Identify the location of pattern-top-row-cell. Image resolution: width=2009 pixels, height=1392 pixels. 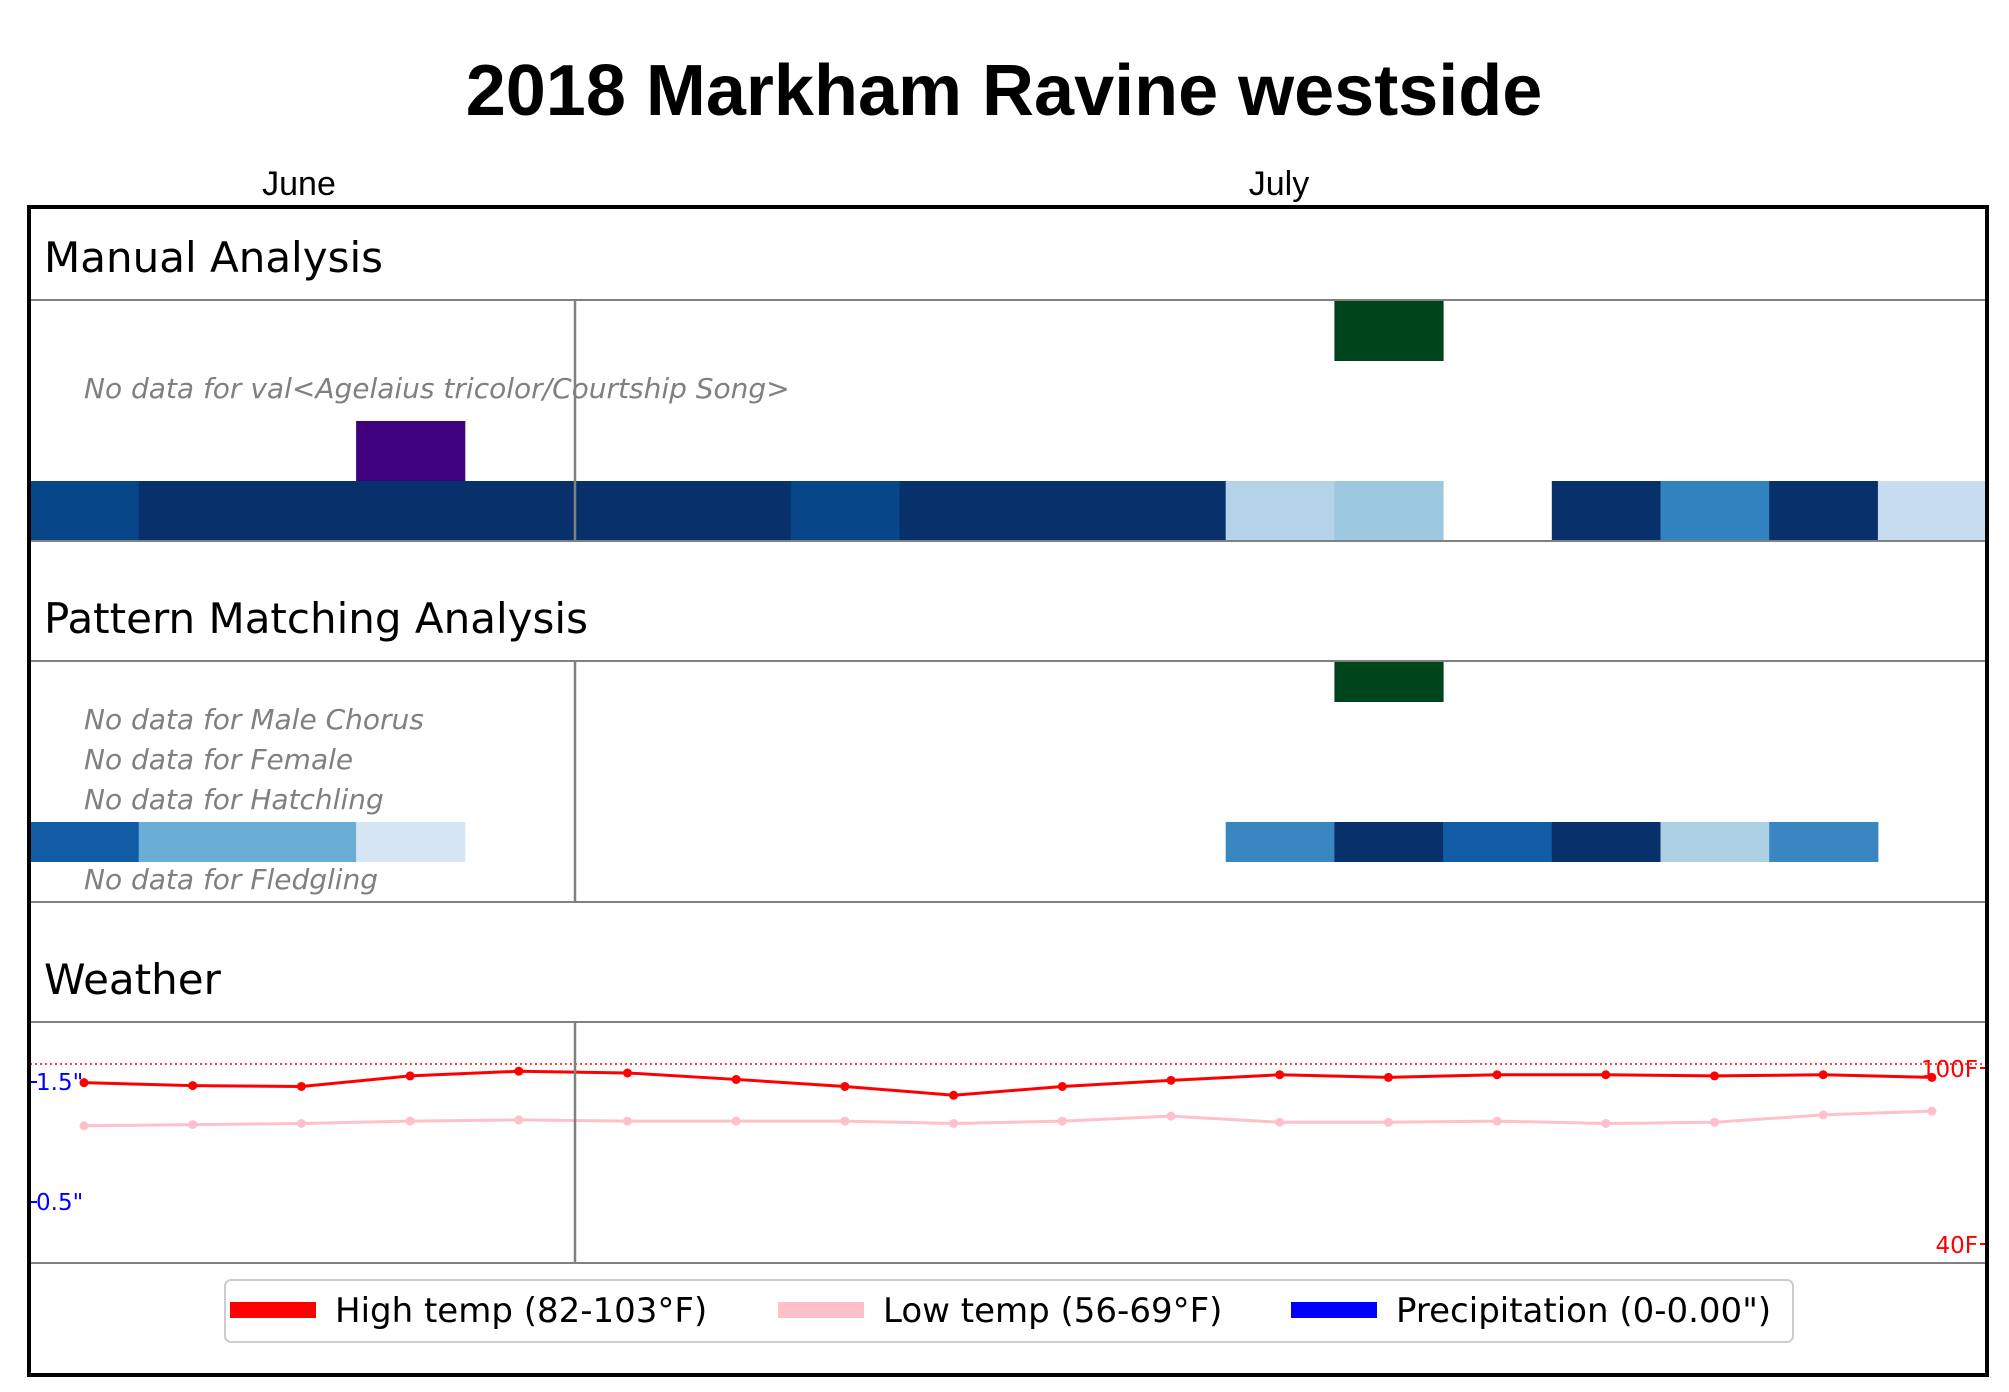
(1389, 682).